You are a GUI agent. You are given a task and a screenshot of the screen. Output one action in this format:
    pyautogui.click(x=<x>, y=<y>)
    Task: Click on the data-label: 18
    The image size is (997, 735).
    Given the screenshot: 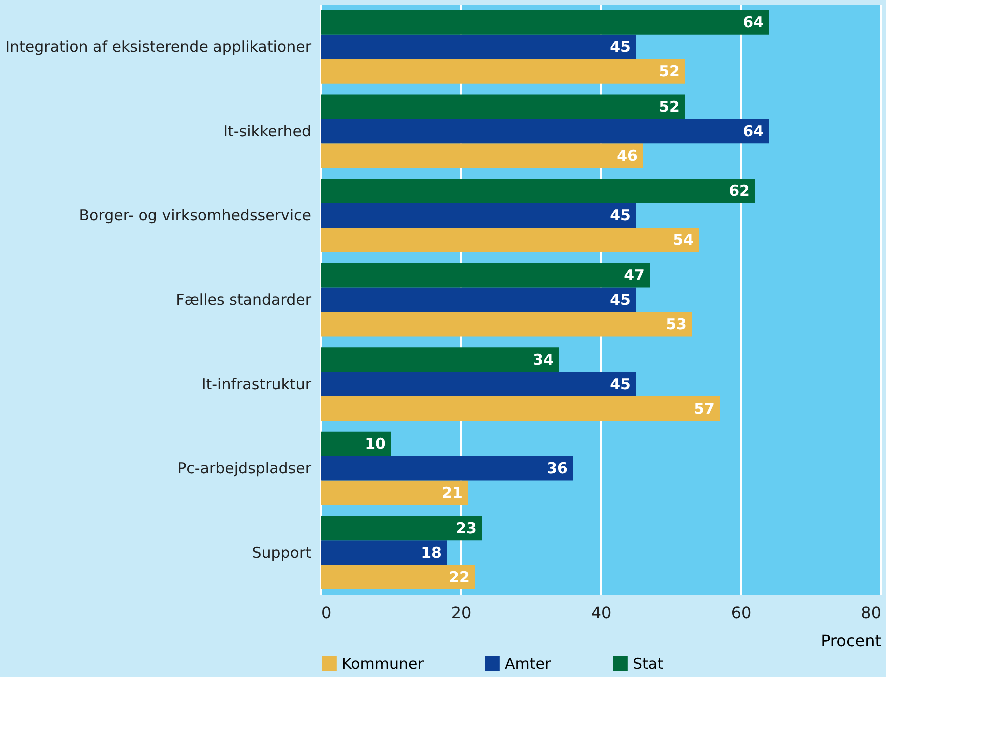 What is the action you would take?
    pyautogui.click(x=431, y=553)
    